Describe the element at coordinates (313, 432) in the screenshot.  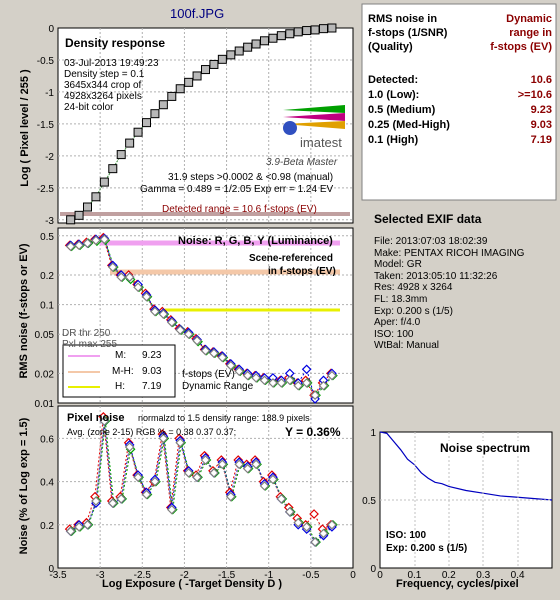
I see `pixel-y-value: Y = 0.36%` at that location.